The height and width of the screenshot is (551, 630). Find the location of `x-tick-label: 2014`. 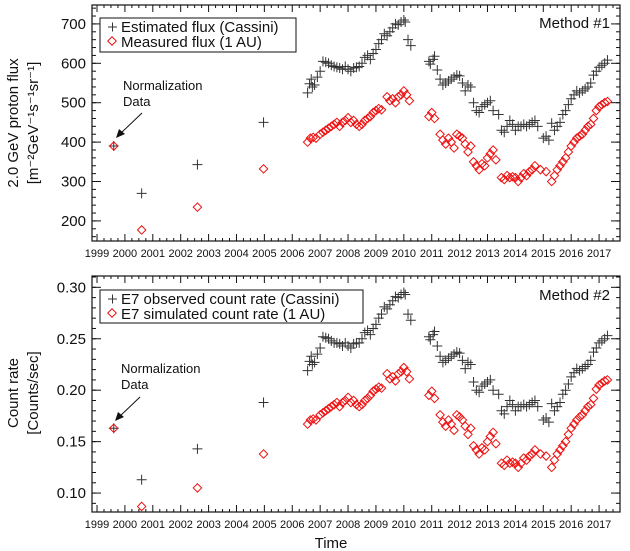

x-tick-label: 2014 is located at coordinates (515, 525).